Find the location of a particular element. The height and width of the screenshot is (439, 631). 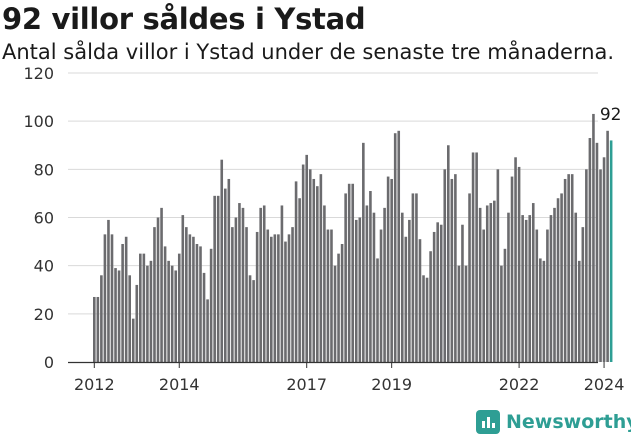

latest-value-label: 92 is located at coordinates (611, 115).